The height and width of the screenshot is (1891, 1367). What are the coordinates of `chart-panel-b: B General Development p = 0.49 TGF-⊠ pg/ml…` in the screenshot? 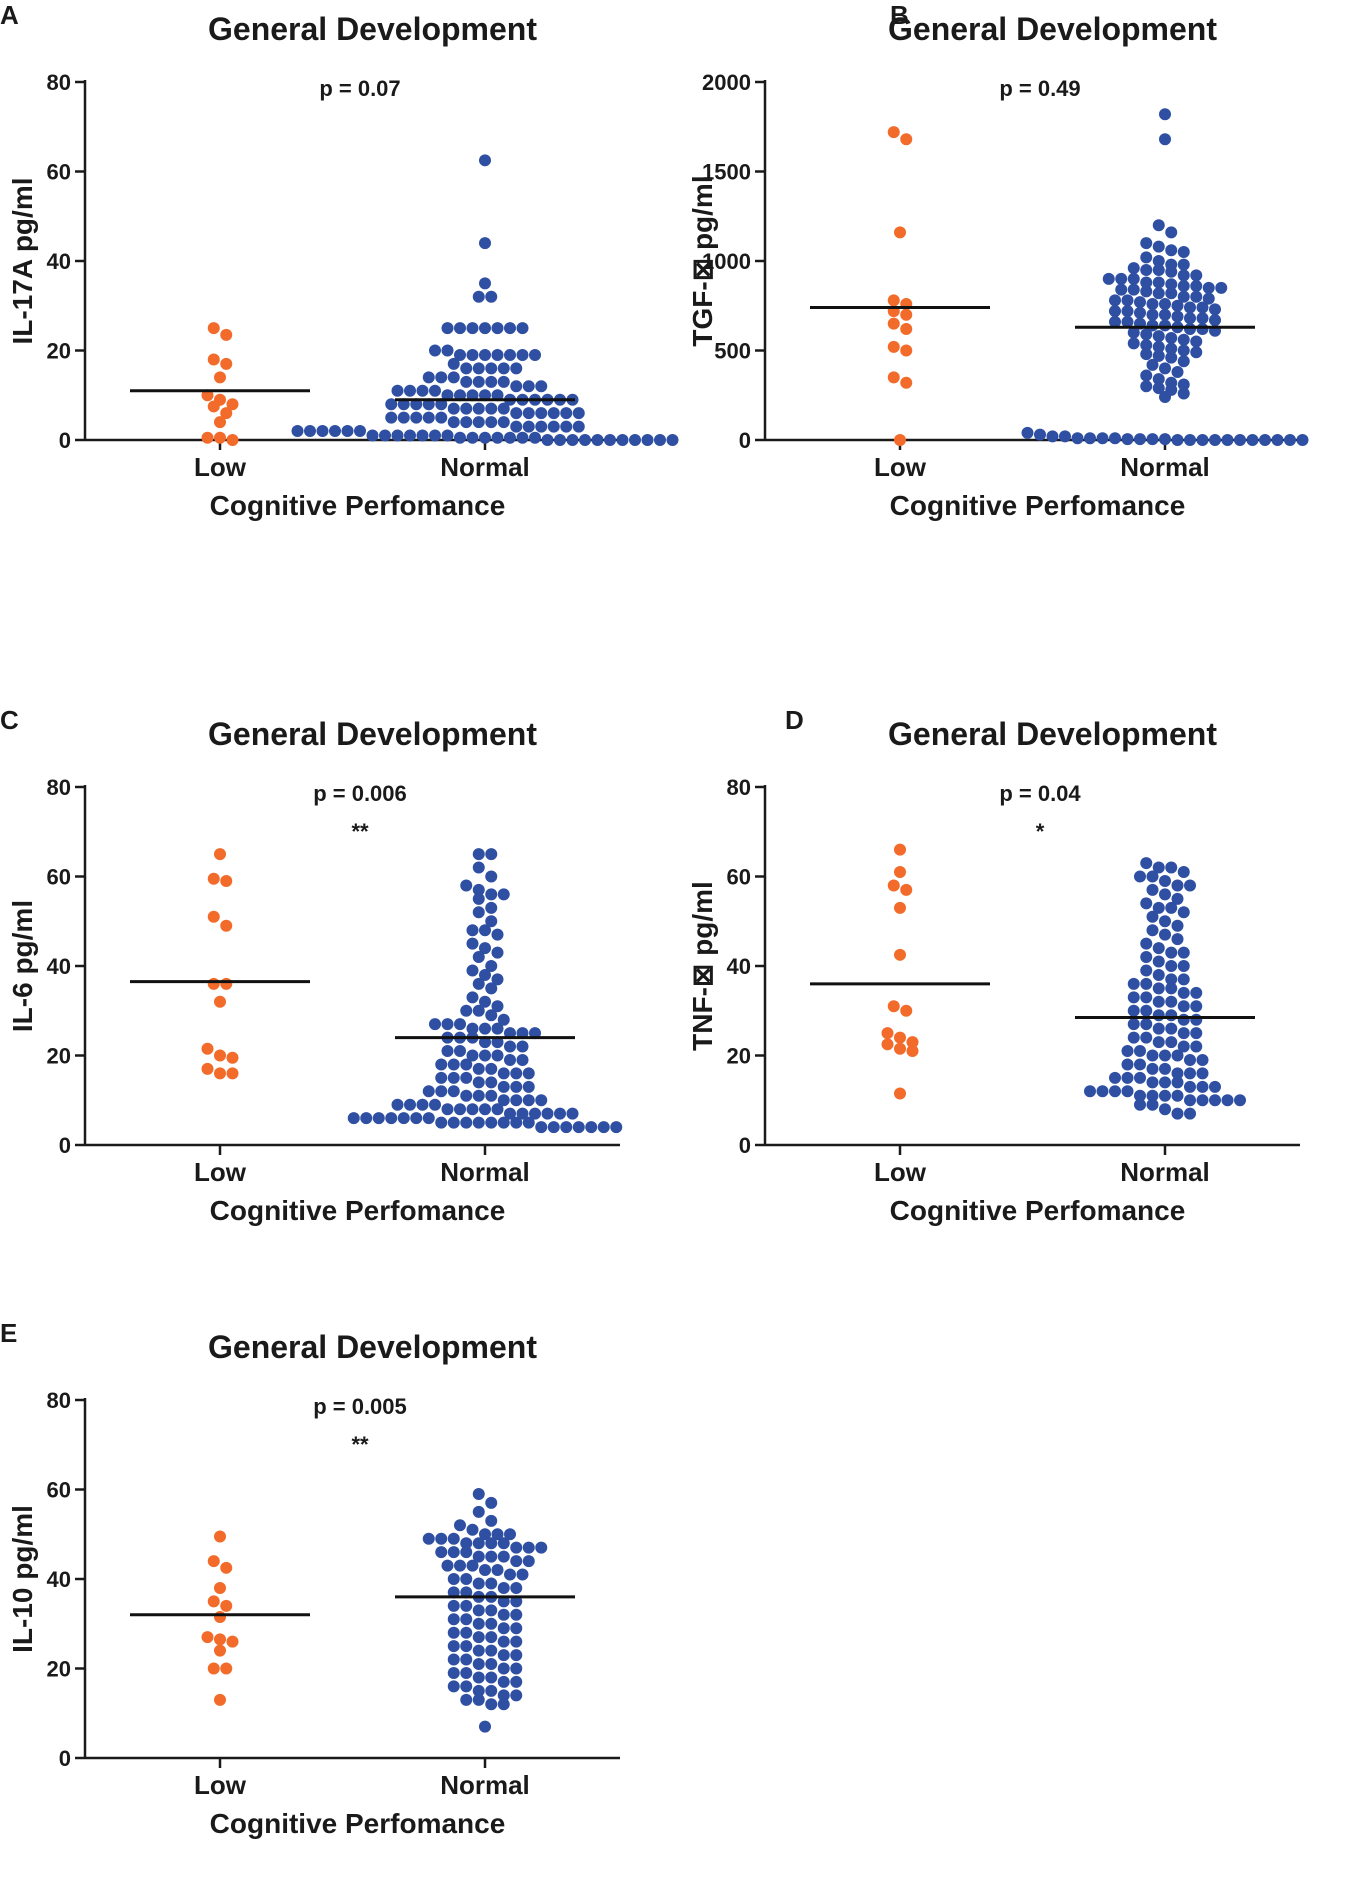 It's located at (1020, 280).